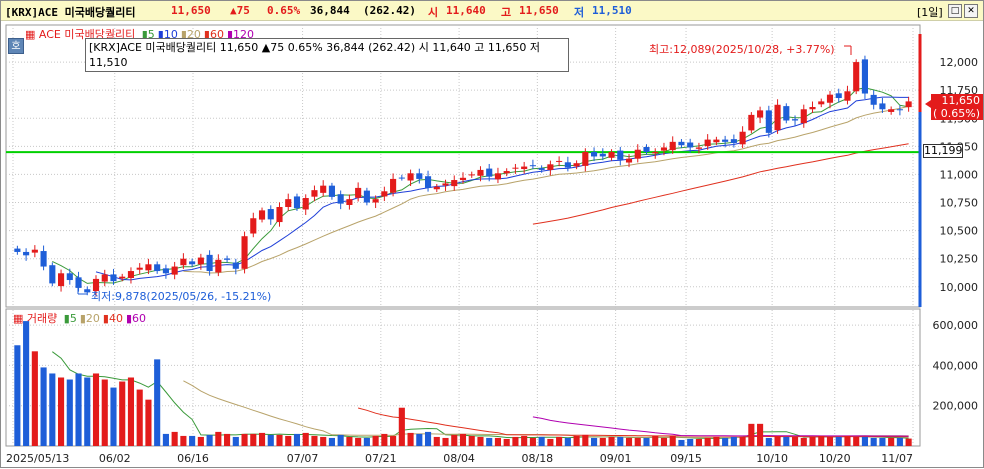 This screenshot has width=984, height=469. Describe the element at coordinates (959, 231) in the screenshot. I see `price-tick-label: 10,500` at that location.